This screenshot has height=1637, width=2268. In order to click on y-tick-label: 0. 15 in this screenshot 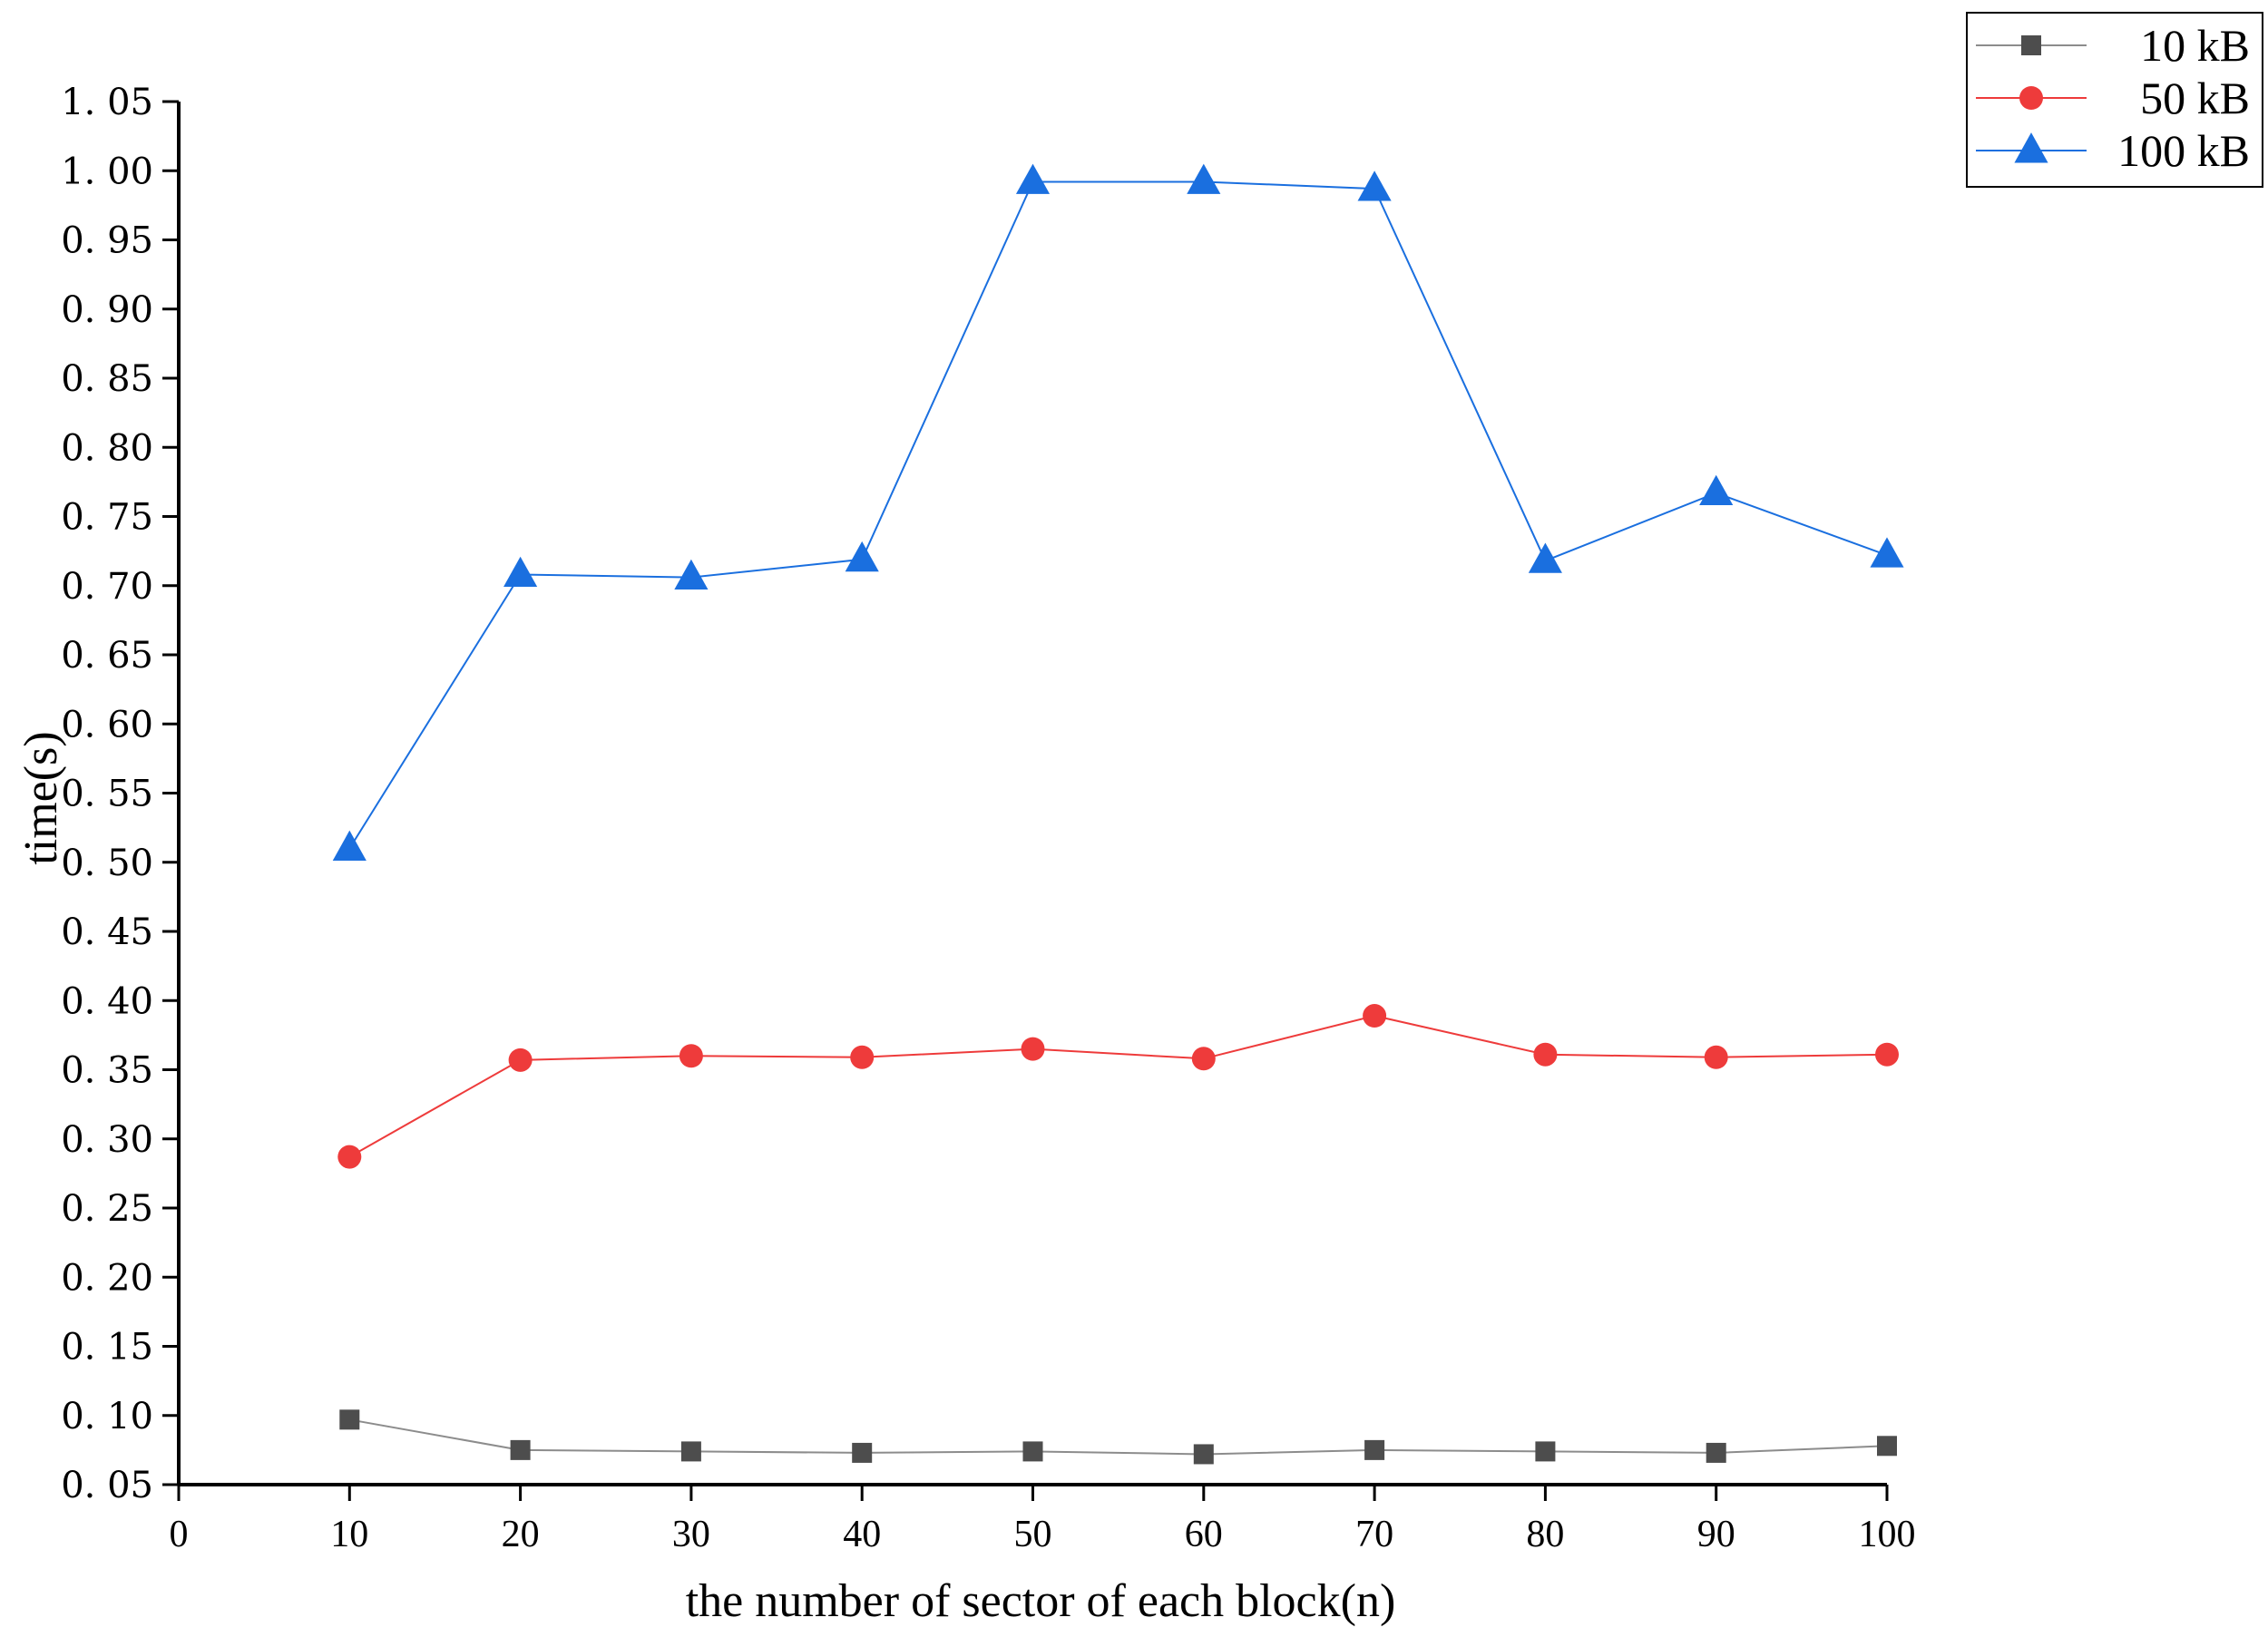, I will do `click(107, 1348)`.